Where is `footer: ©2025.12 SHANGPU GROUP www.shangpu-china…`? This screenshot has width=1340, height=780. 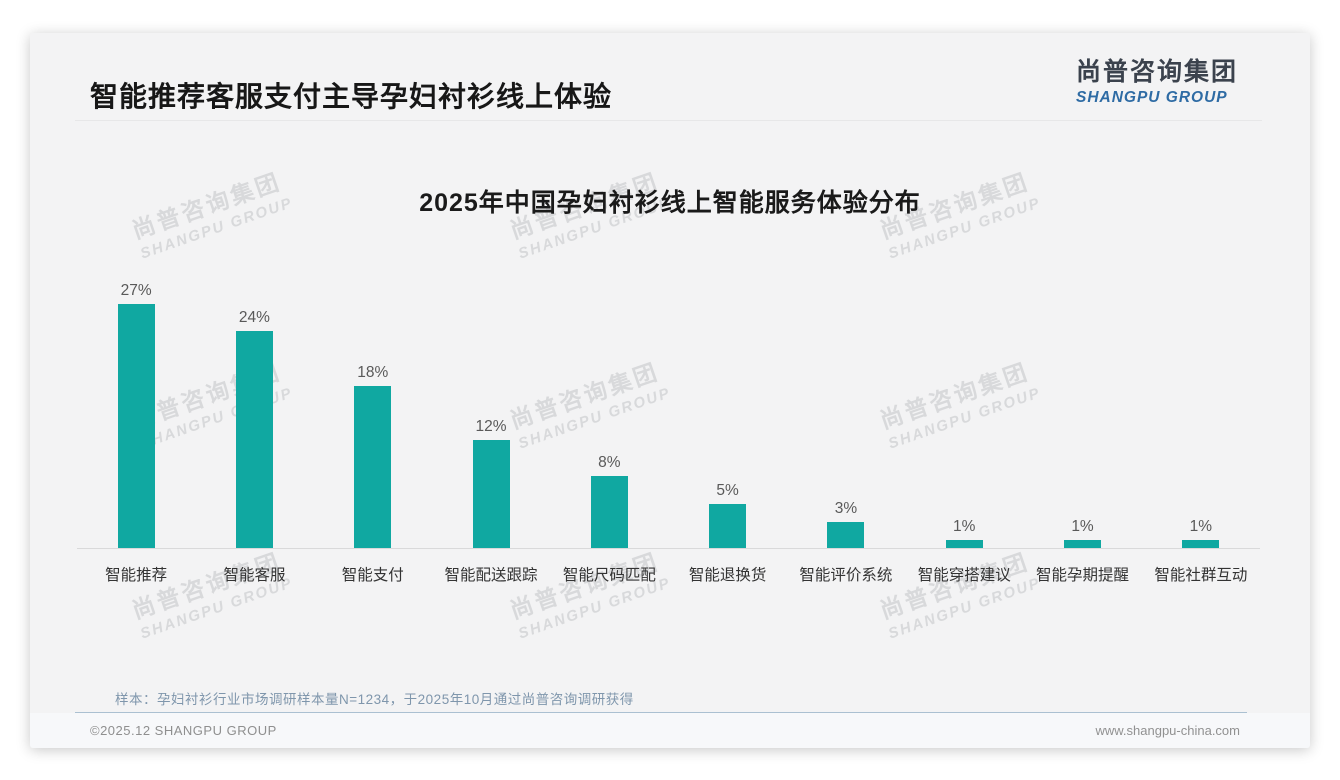 footer: ©2025.12 SHANGPU GROUP www.shangpu-china… is located at coordinates (670, 730).